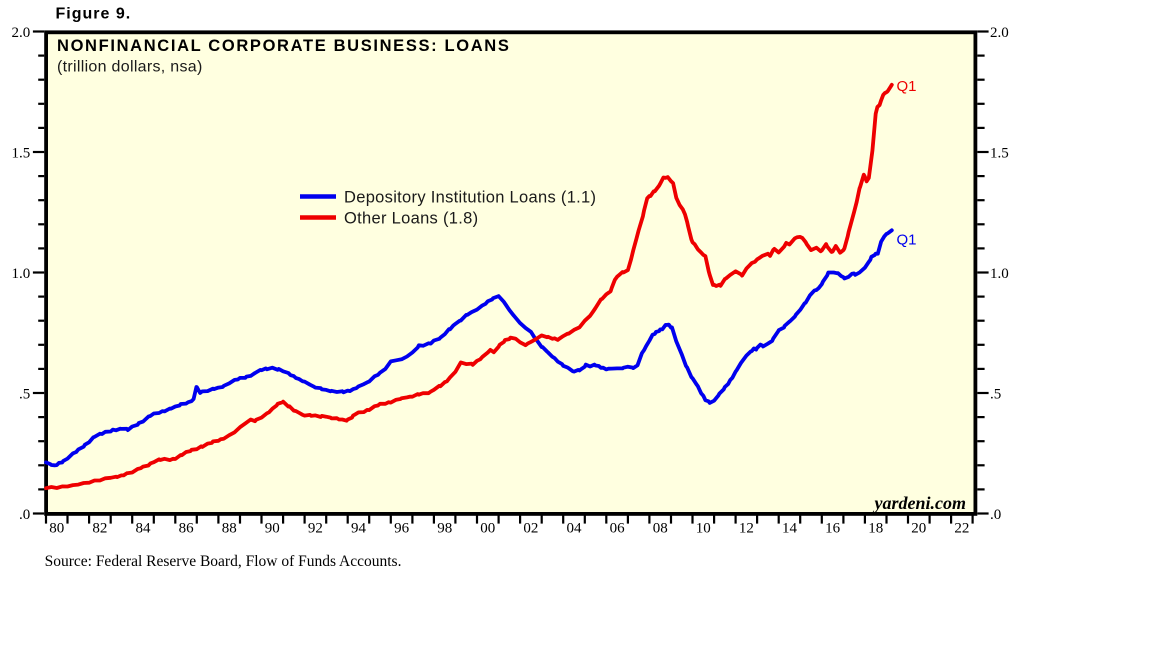  I want to click on svg-text: 84, so click(144, 528).